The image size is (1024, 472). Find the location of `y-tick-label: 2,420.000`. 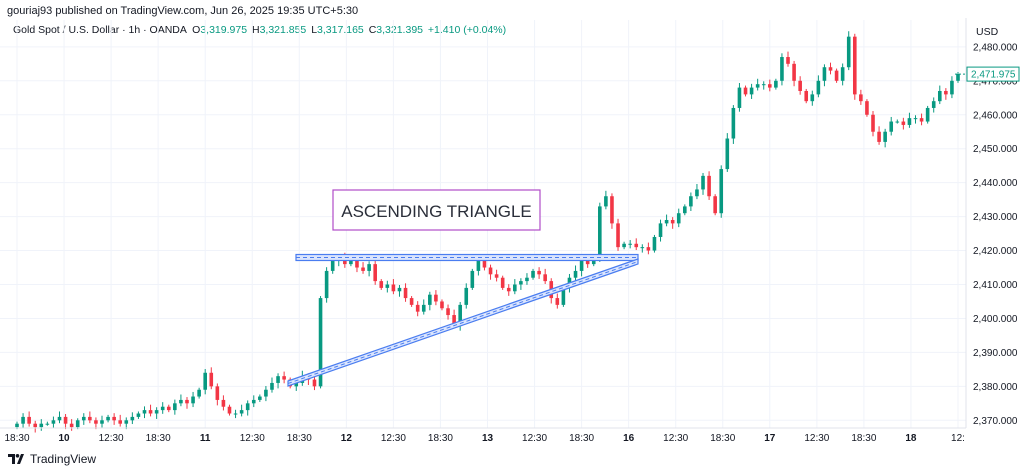

y-tick-label: 2,420.000 is located at coordinates (995, 251).